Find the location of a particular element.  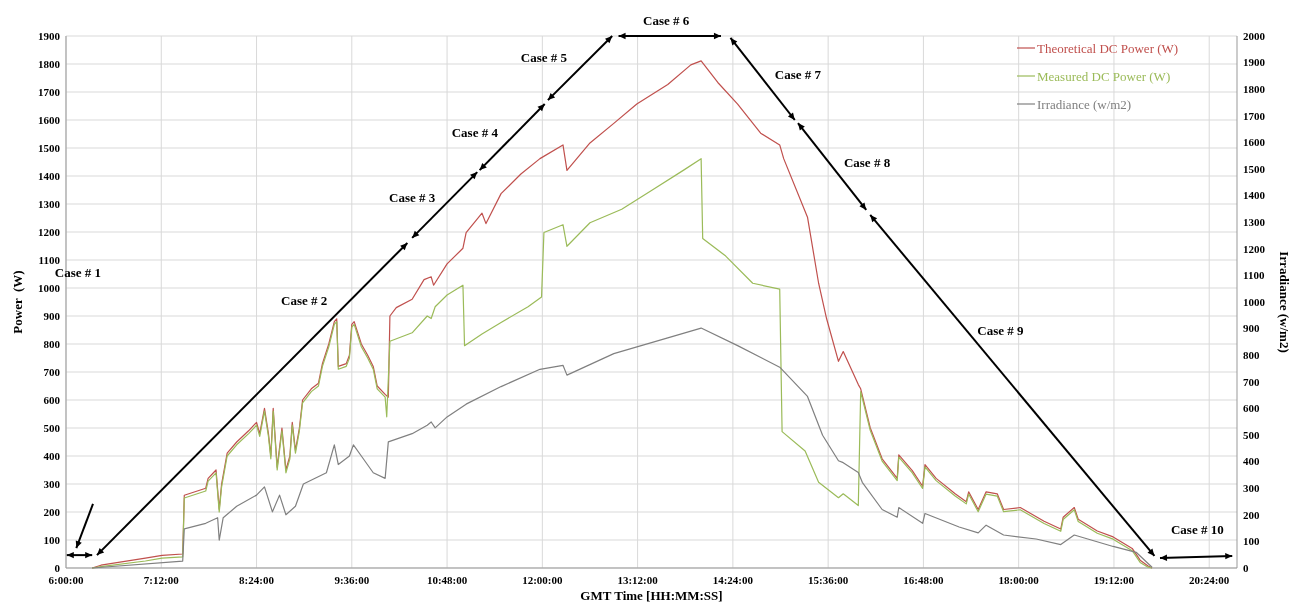

x-tick-label: 7:12:00 is located at coordinates (161, 580).